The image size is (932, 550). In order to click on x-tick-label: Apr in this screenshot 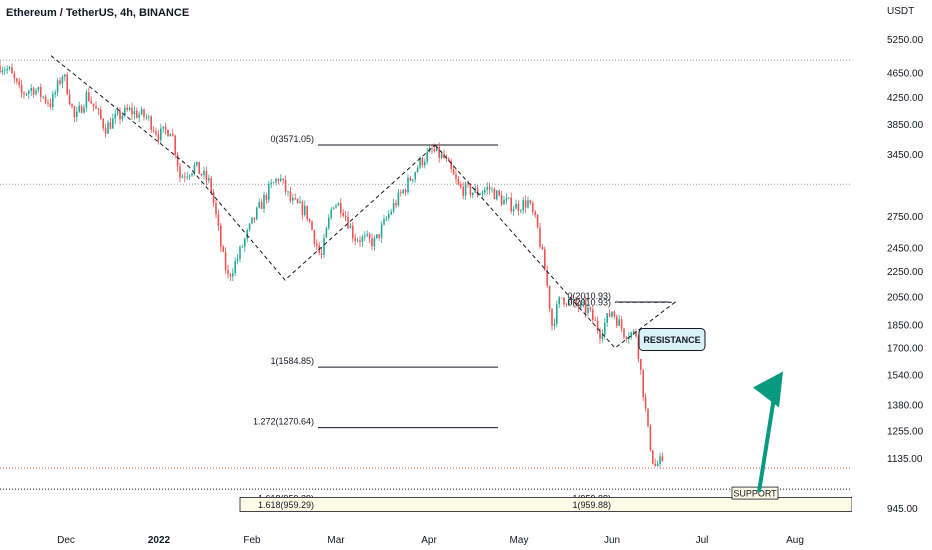, I will do `click(429, 540)`.